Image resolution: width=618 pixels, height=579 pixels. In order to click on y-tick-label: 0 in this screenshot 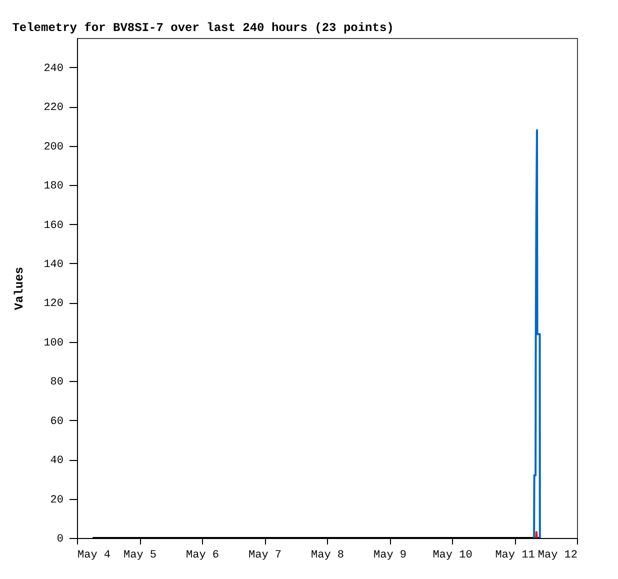, I will do `click(60, 540)`.